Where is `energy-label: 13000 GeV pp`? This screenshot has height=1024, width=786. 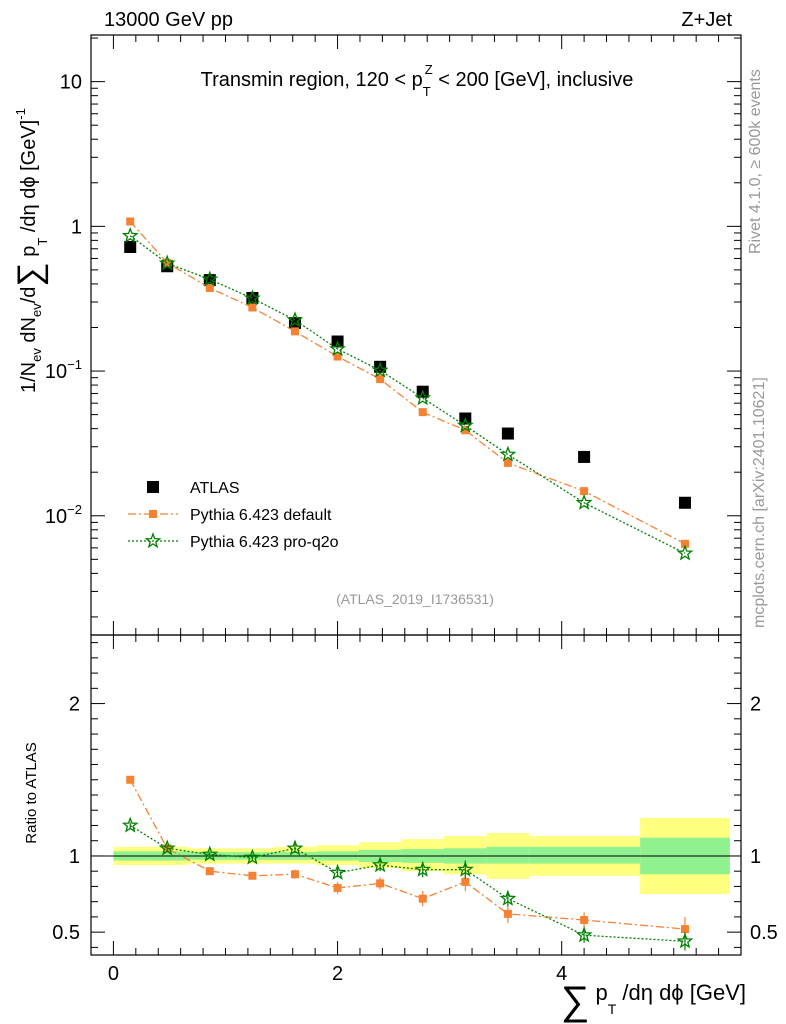 energy-label: 13000 GeV pp is located at coordinates (168, 20).